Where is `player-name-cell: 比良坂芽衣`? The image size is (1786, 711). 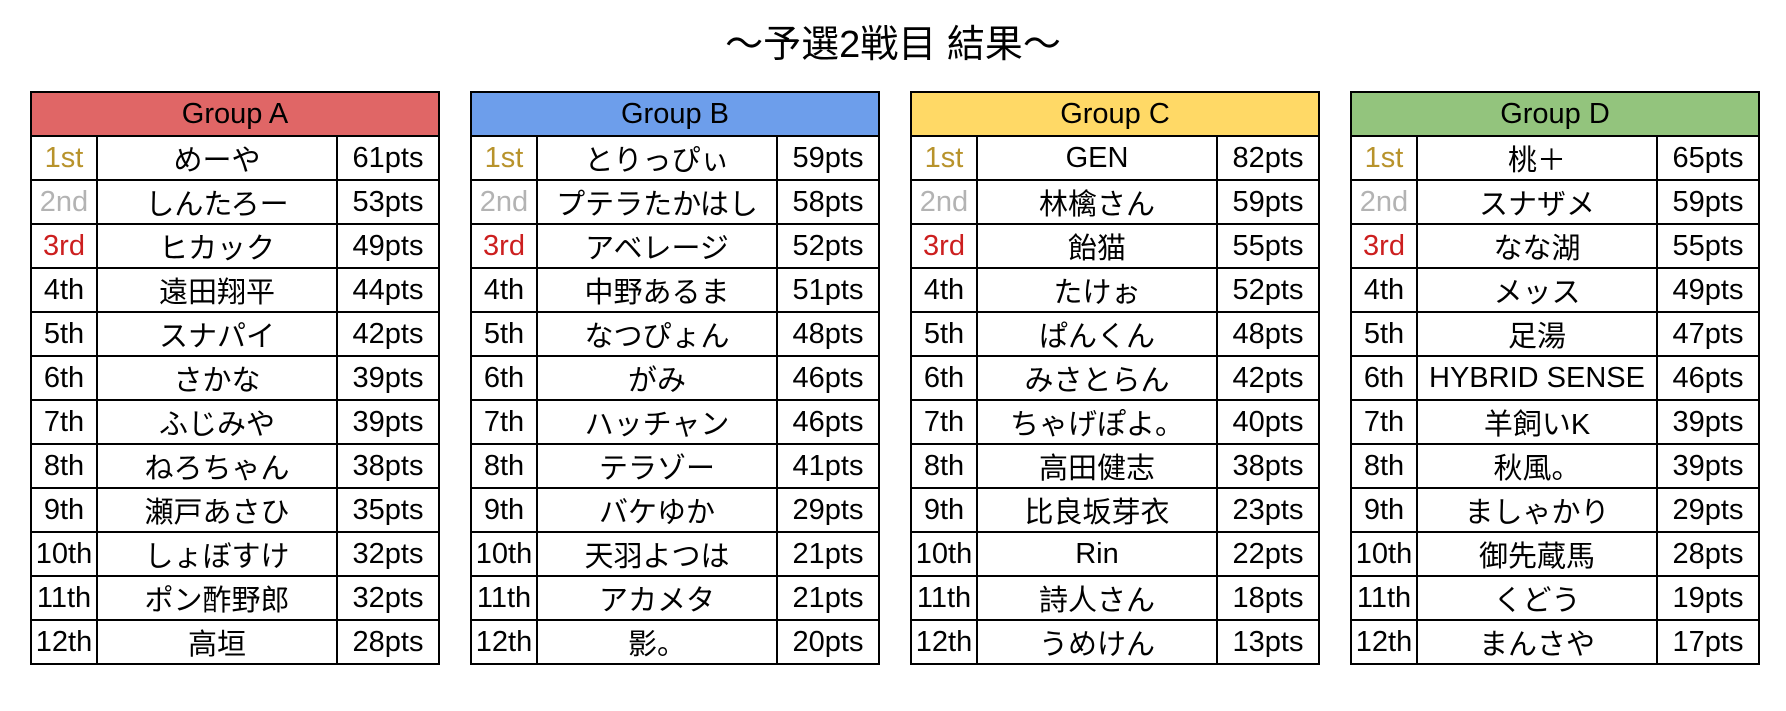 player-name-cell: 比良坂芽衣 is located at coordinates (1097, 510).